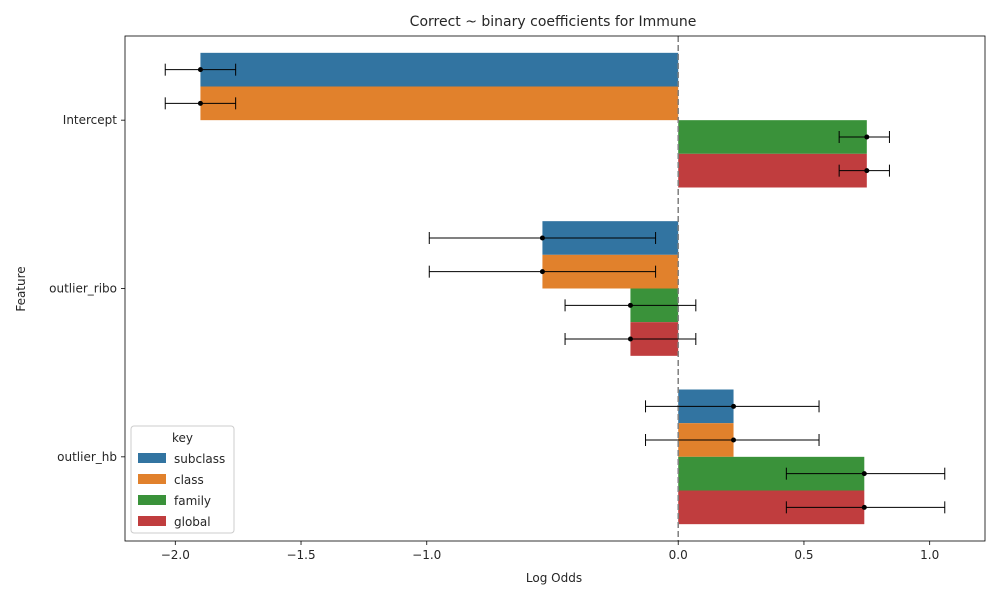  What do you see at coordinates (152, 500) in the screenshot?
I see `legend-swatch-family` at bounding box center [152, 500].